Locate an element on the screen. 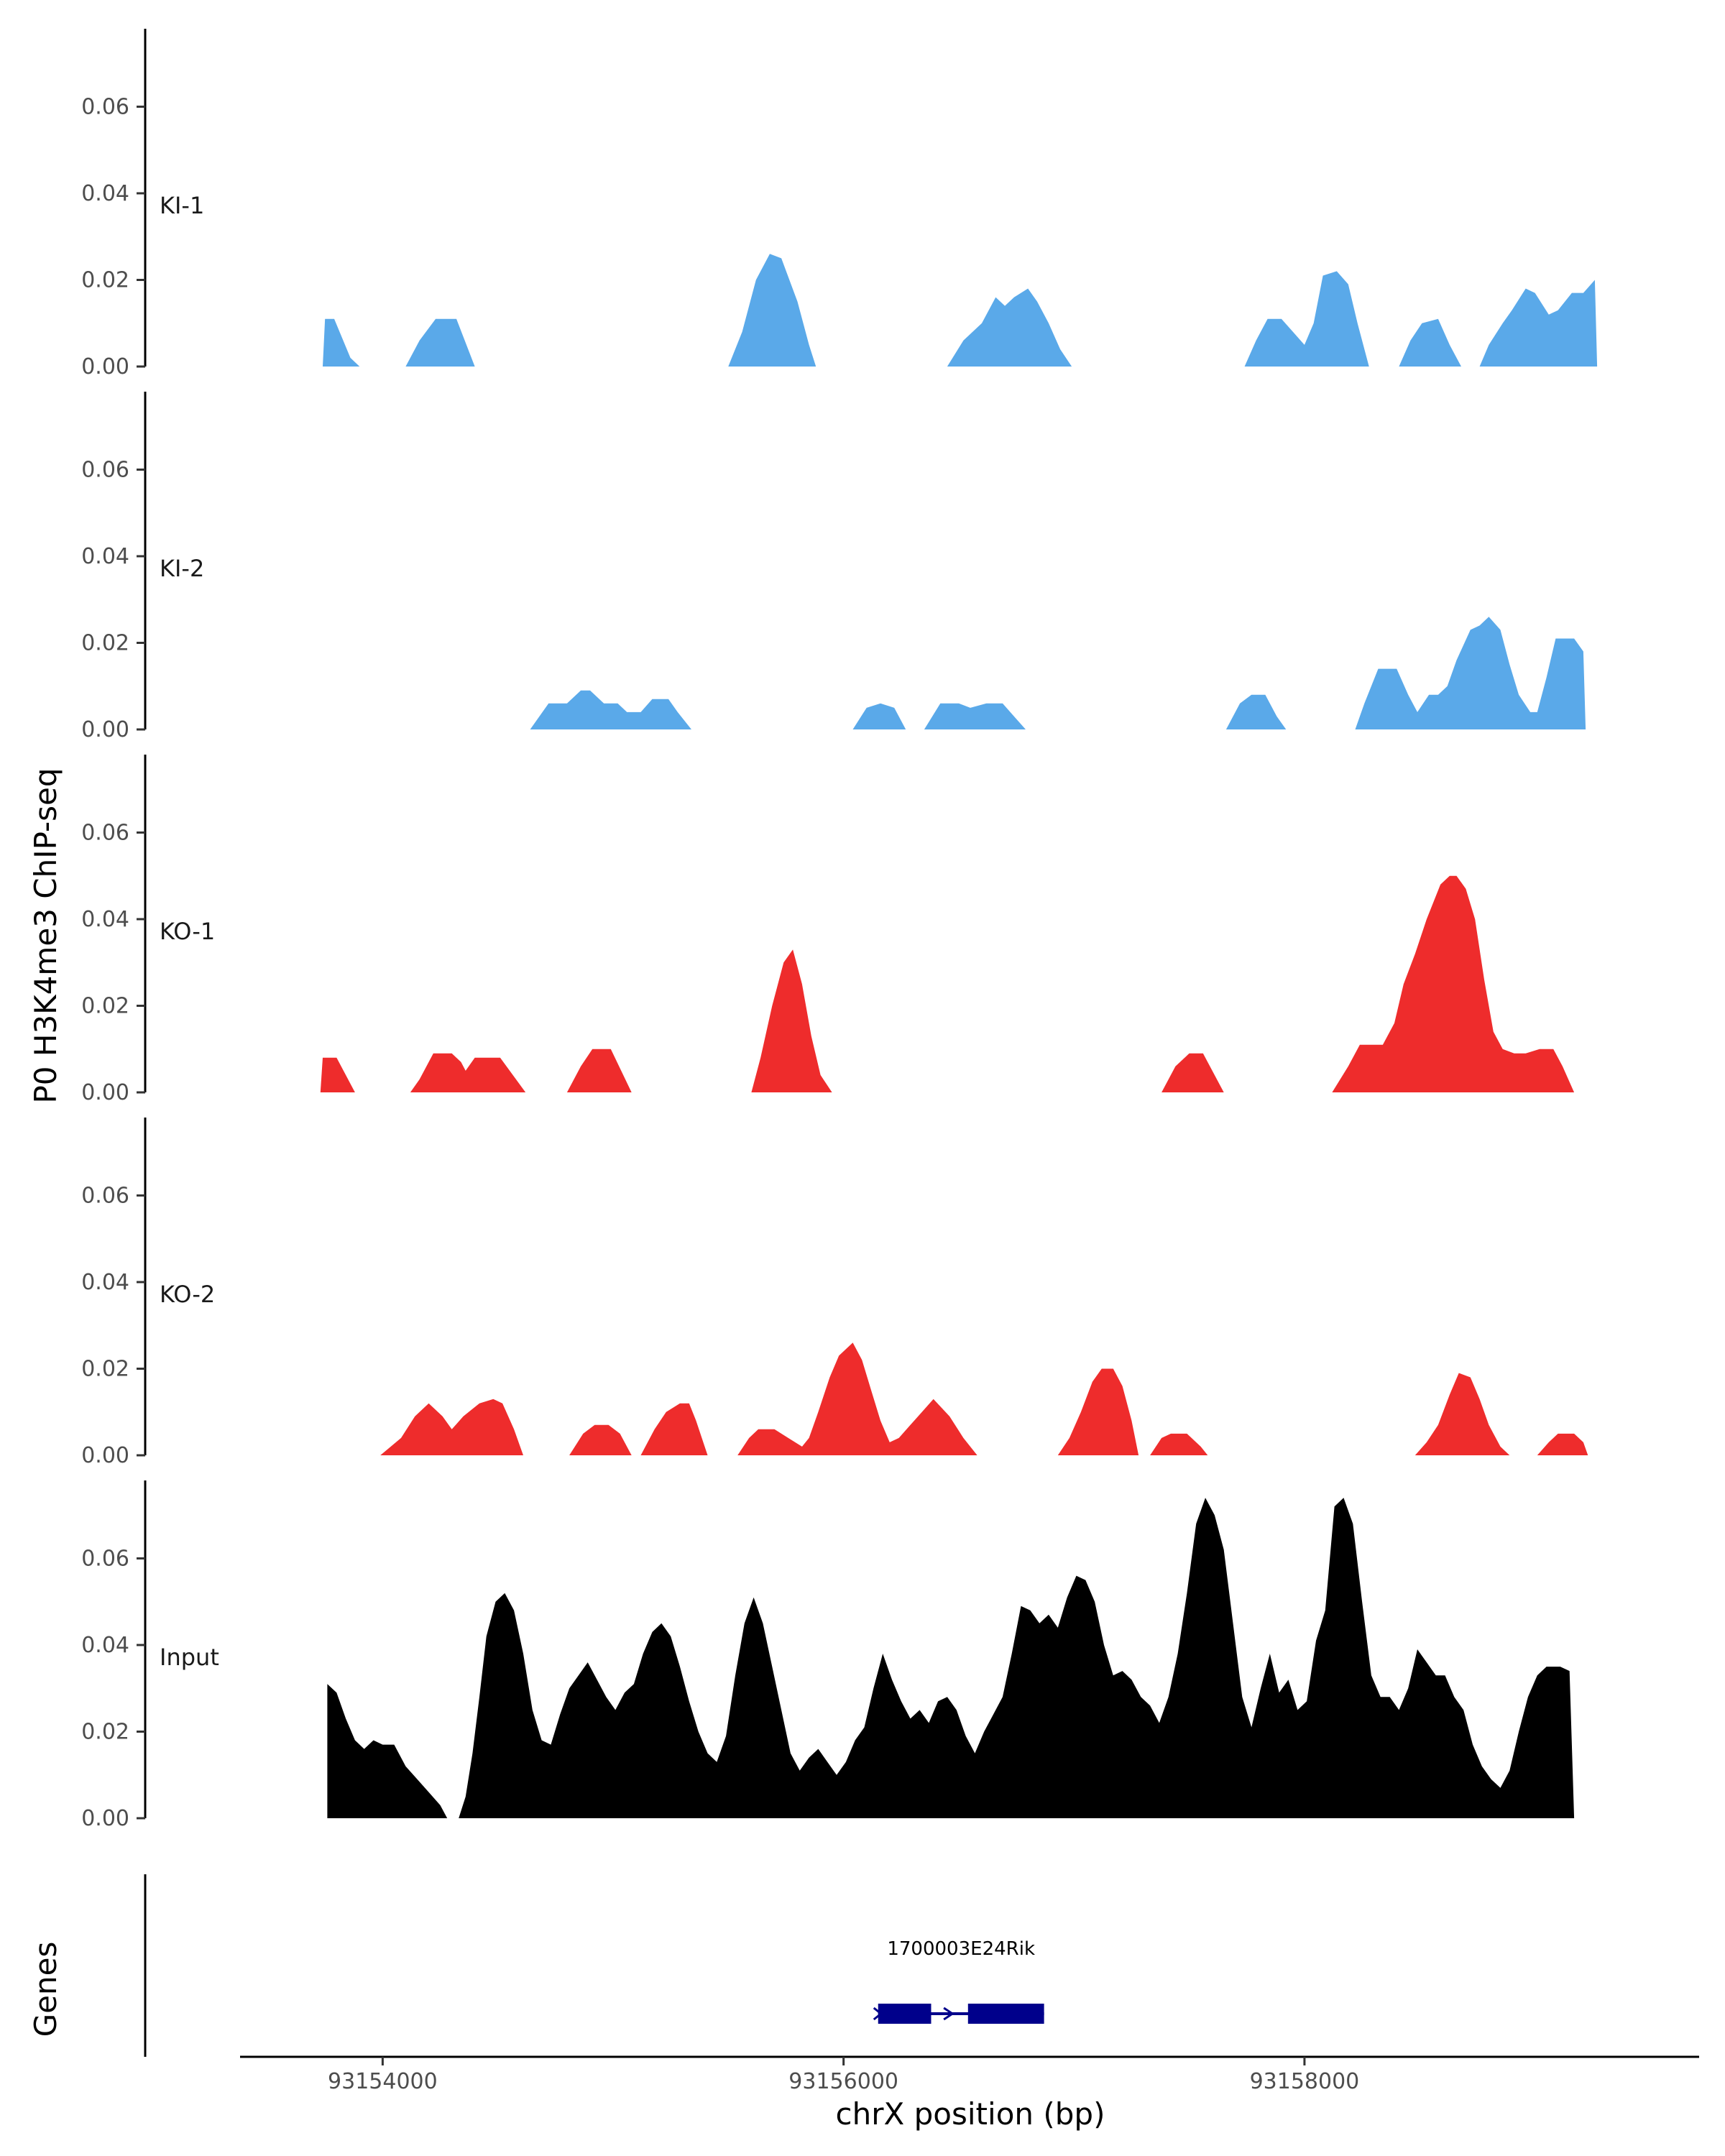 This screenshot has width=1725, height=2156. track-ki-2: 0.00 0.02 0.04 0.06 KI-2 is located at coordinates (833, 567).